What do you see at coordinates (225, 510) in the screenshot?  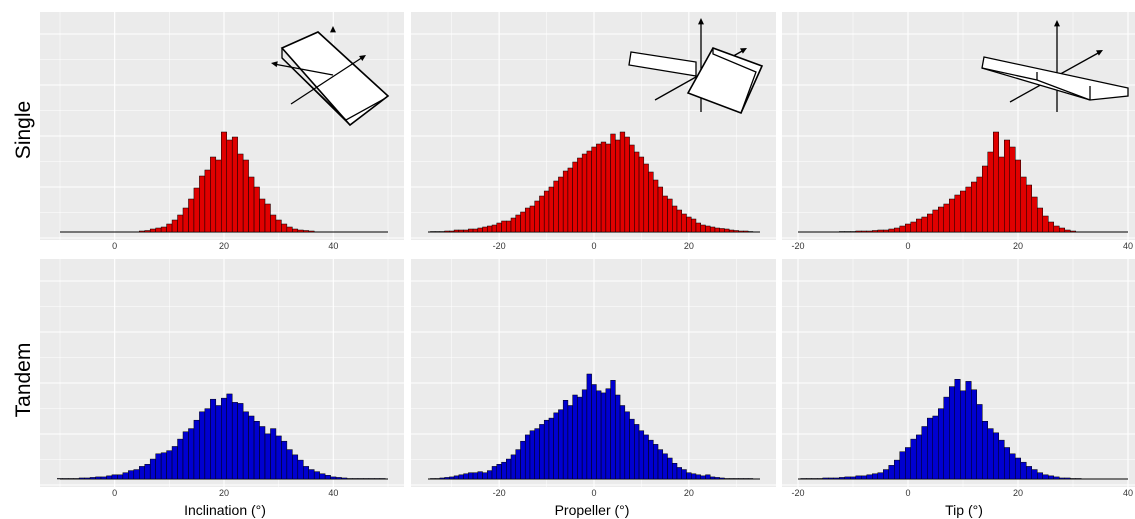 I see `x-axis-label-inclination: Inclination (°)` at bounding box center [225, 510].